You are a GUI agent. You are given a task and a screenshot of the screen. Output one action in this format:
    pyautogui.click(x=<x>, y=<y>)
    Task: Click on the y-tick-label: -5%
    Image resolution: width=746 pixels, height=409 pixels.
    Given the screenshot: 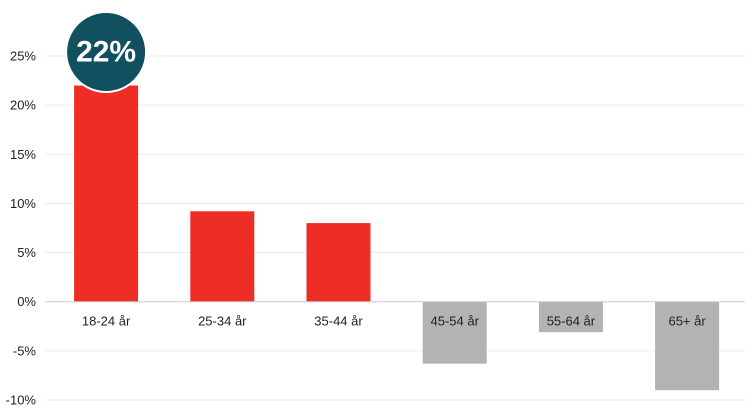 What is the action you would take?
    pyautogui.click(x=25, y=350)
    